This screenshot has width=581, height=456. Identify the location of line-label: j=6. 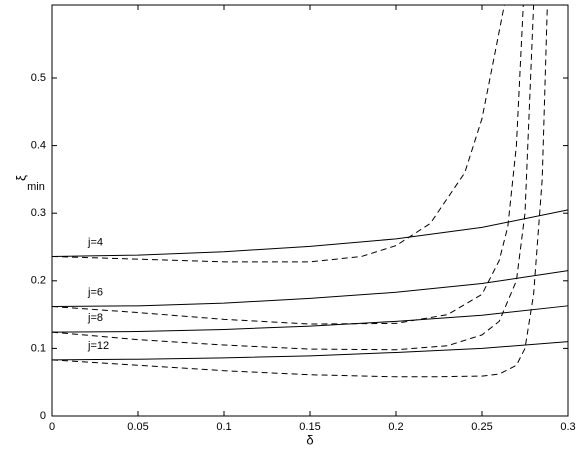
(95, 292).